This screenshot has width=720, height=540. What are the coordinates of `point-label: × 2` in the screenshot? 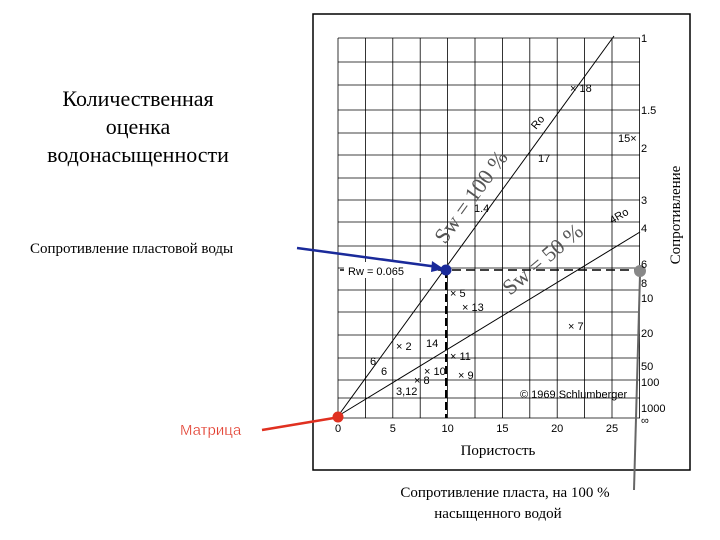 It's located at (404, 347).